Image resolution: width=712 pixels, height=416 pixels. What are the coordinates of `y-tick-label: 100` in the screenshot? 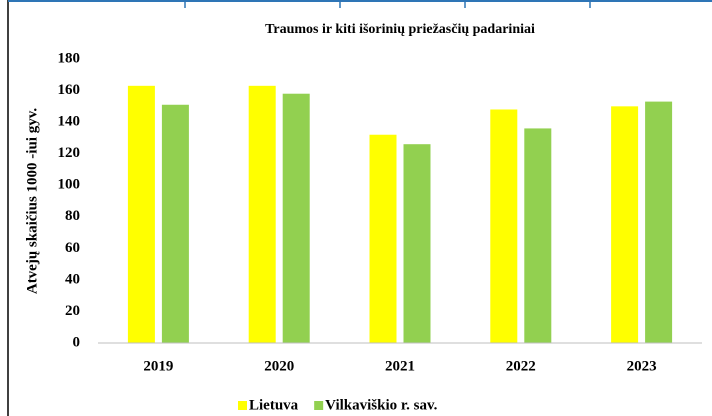 It's located at (69, 185).